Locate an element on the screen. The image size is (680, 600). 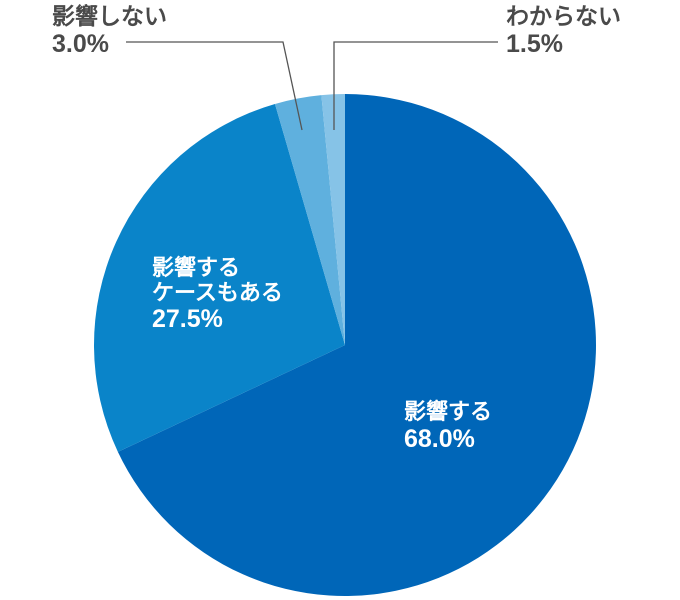
label-impact-pct: 68.0% is located at coordinates (439, 438).